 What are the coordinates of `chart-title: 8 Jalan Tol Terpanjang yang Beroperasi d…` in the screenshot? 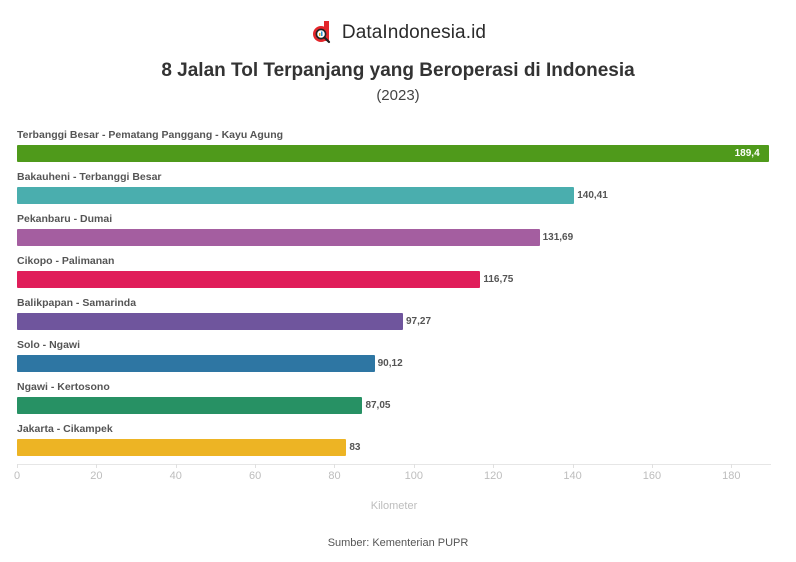 It's located at (398, 70).